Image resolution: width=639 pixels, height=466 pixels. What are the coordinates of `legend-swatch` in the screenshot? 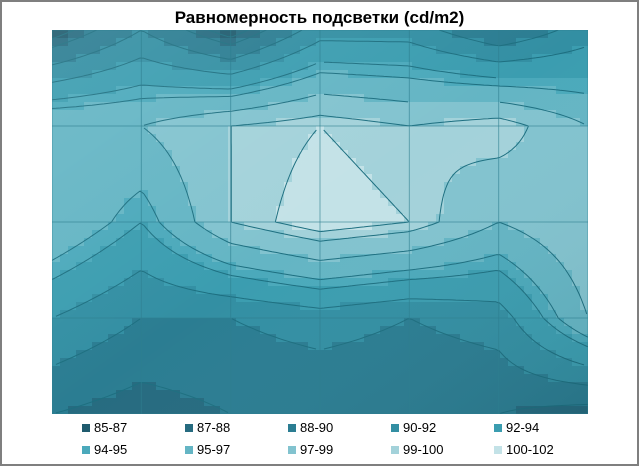 It's located at (189, 449).